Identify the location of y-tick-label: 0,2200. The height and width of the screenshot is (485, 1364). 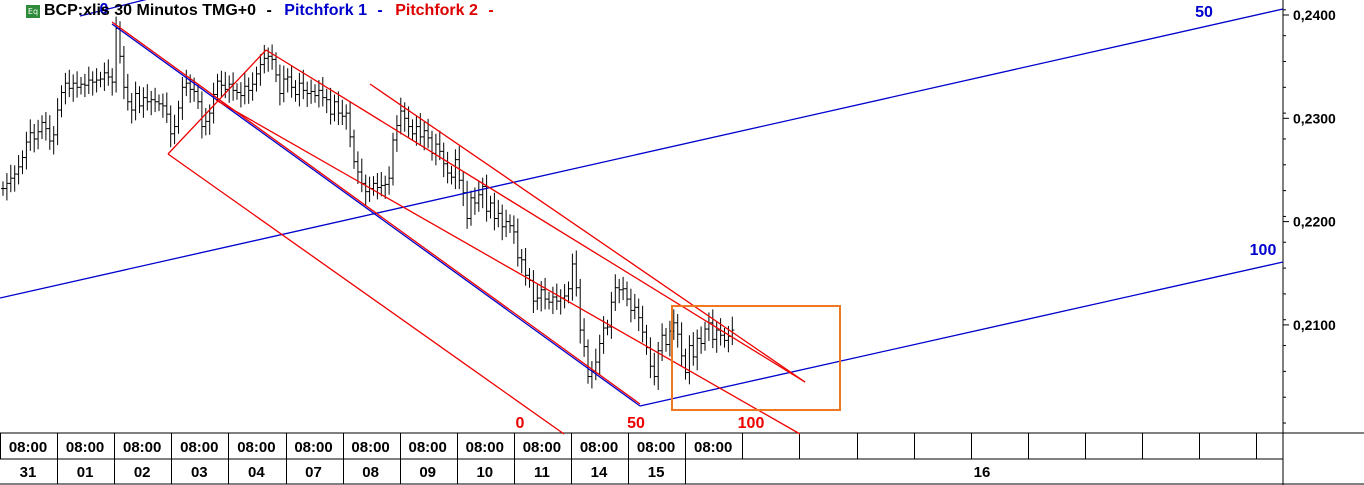
(1314, 222).